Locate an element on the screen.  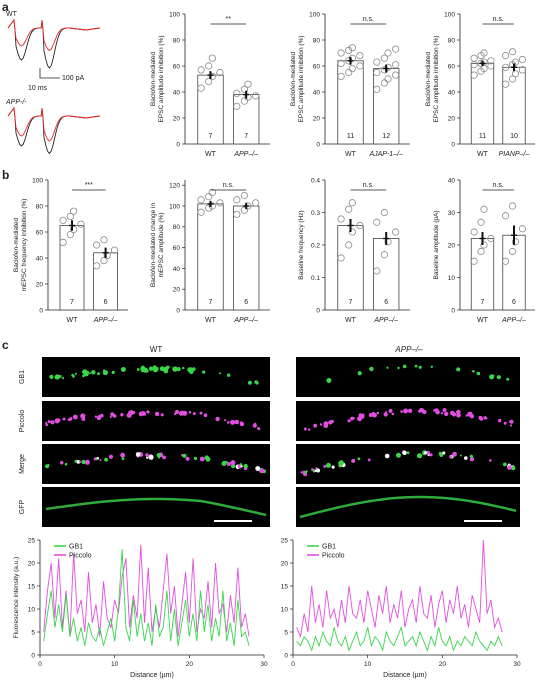
panel-letter-a: a is located at coordinates (5, 7).